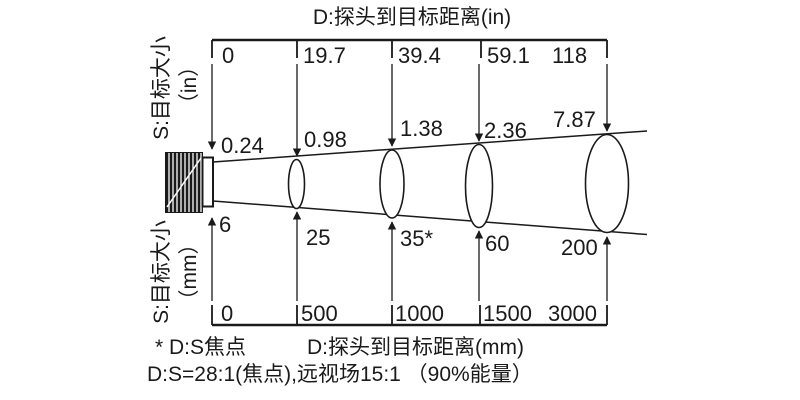  What do you see at coordinates (161, 272) in the screenshot?
I see `left-axis-label-mm: S:目标大小` at bounding box center [161, 272].